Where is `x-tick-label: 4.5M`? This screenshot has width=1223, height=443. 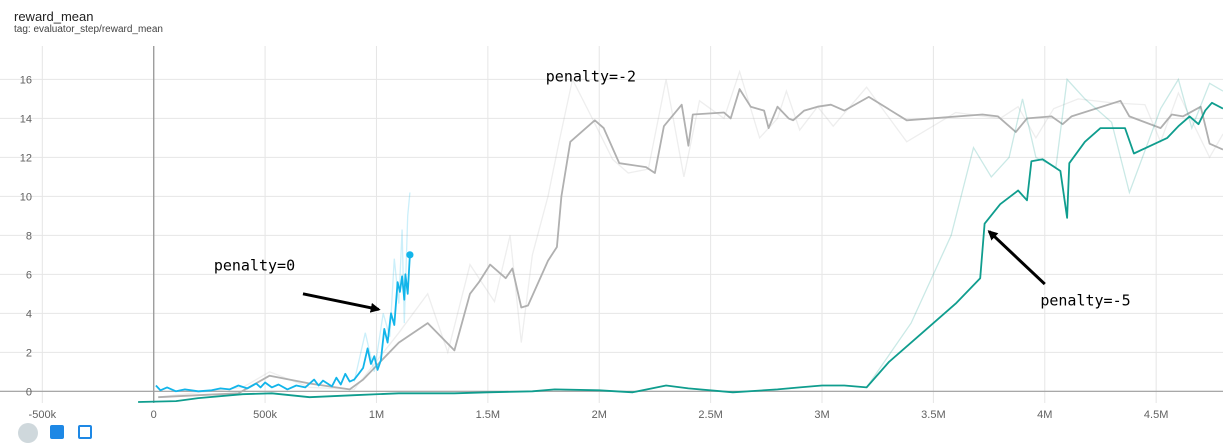 x-tick-label: 4.5M is located at coordinates (1156, 415).